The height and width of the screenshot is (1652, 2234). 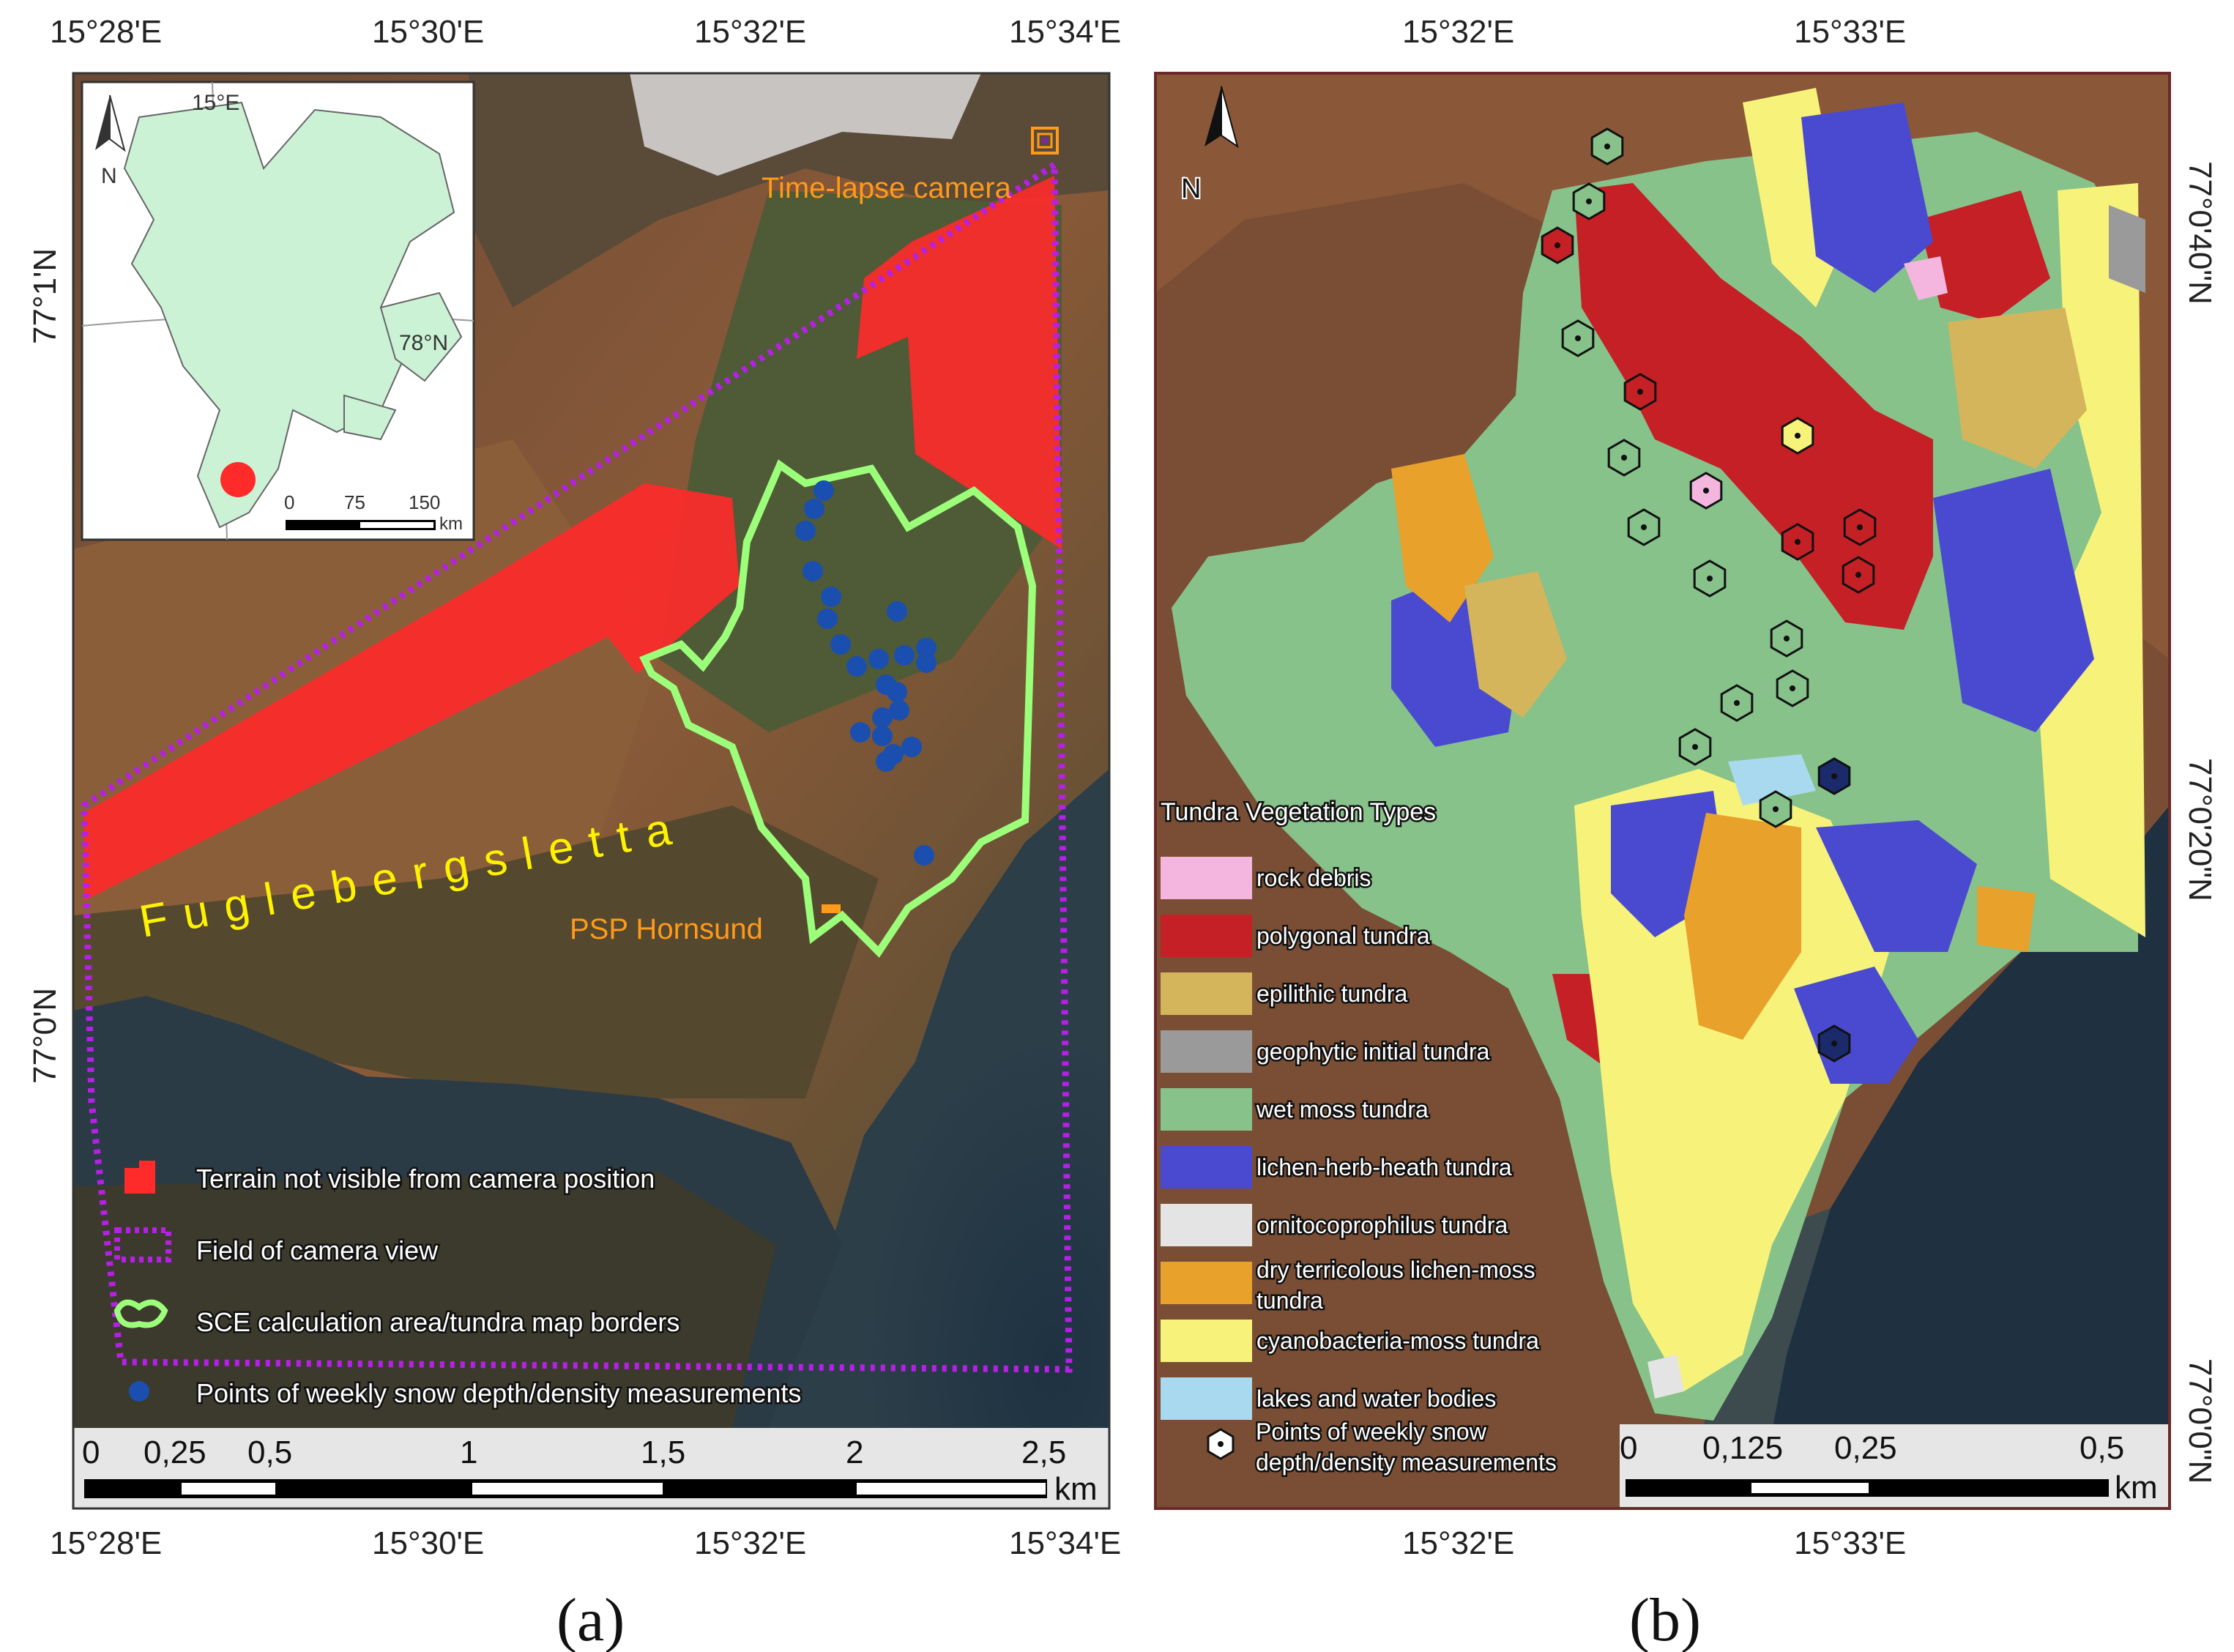 I want to click on b-north-arrow-left, so click(x=1213, y=116).